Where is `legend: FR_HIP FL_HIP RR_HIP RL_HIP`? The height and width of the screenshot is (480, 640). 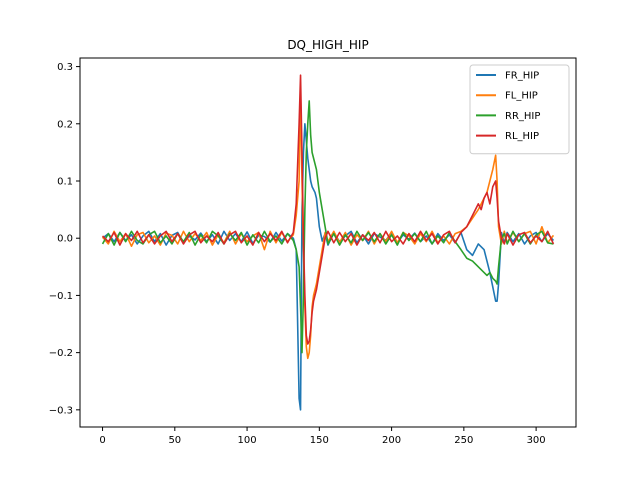 legend: FR_HIP FL_HIP RR_HIP RL_HIP is located at coordinates (519, 109).